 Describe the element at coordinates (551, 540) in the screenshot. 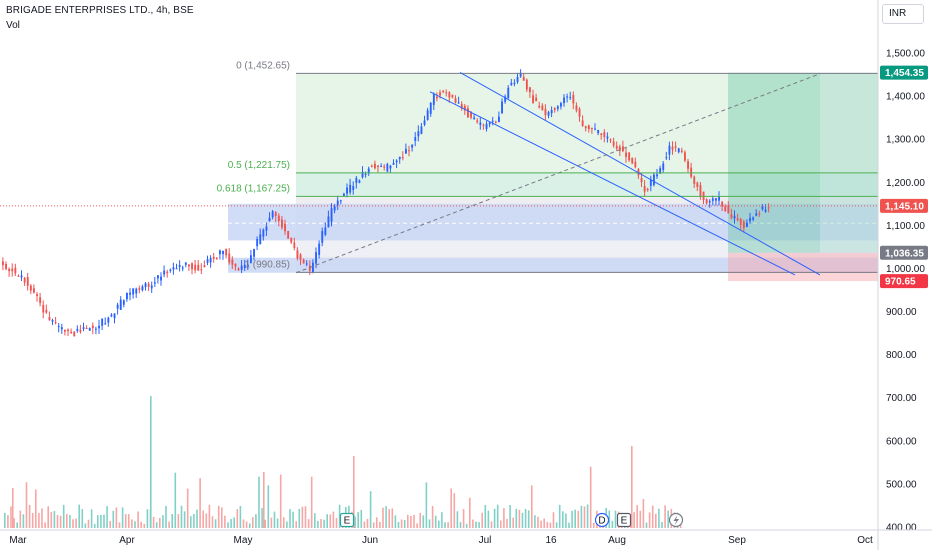

I see `time-tick-label: 16` at that location.